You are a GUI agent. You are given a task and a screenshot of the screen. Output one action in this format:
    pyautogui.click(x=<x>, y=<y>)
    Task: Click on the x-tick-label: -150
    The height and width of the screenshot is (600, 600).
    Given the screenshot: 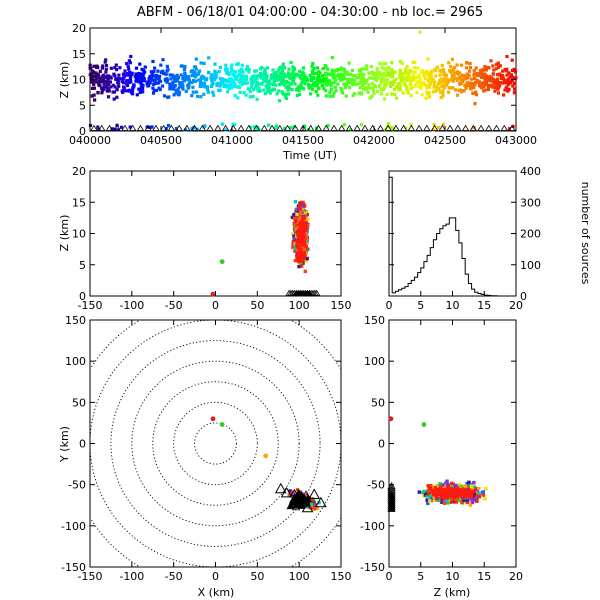 What is the action you would take?
    pyautogui.click(x=90, y=305)
    